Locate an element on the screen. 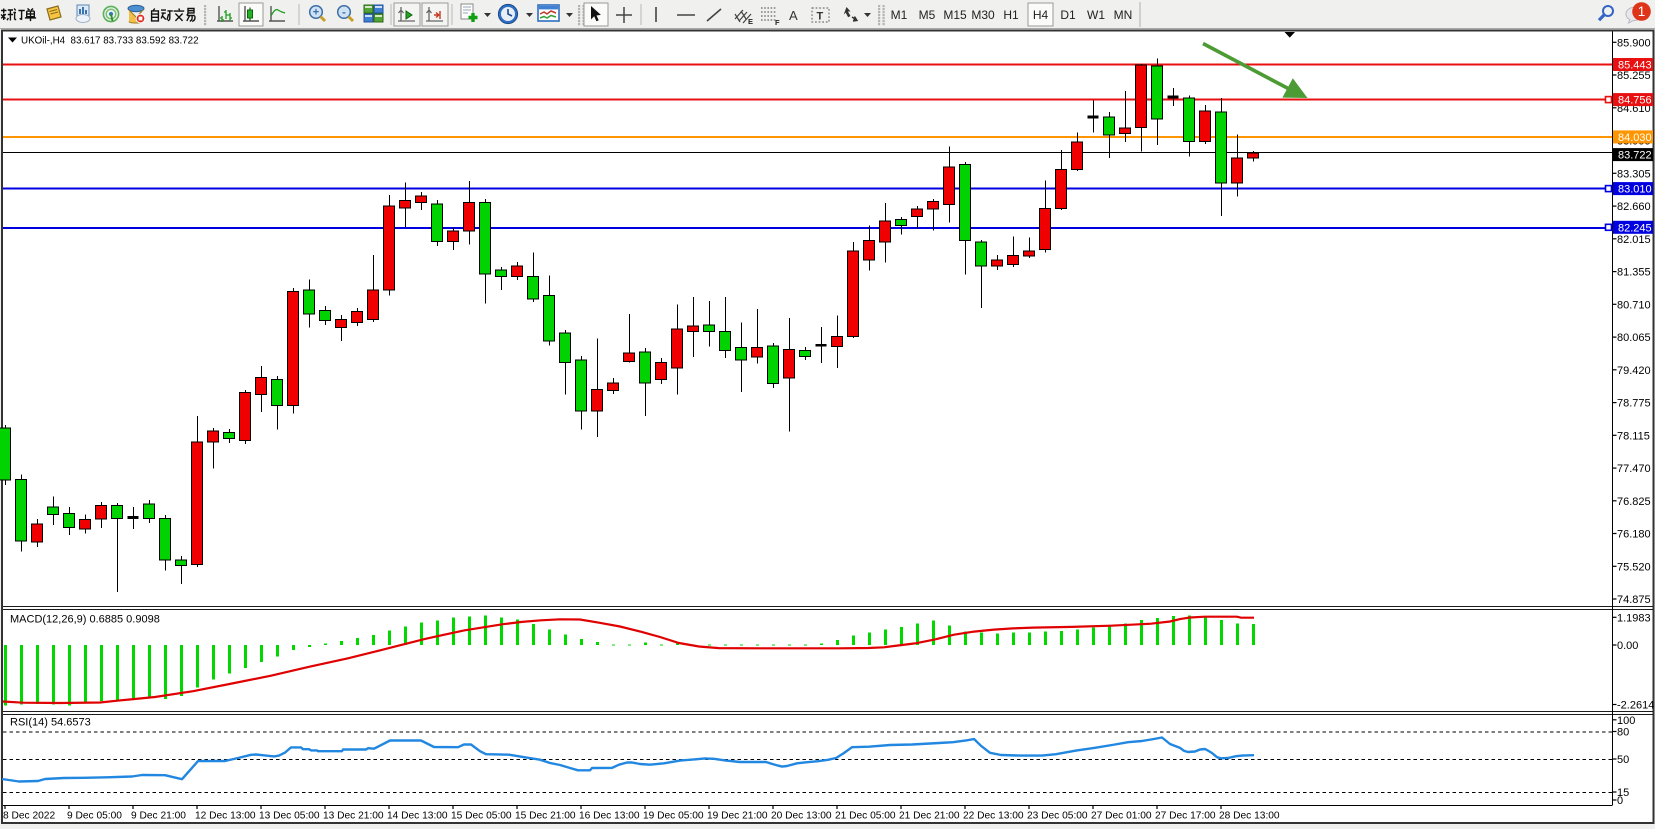  svg-text:UKOil-,H4 83.617 83.733 83.59: UKOil-,H4 83.617 83.733 83.592 83.722 is located at coordinates (110, 41).